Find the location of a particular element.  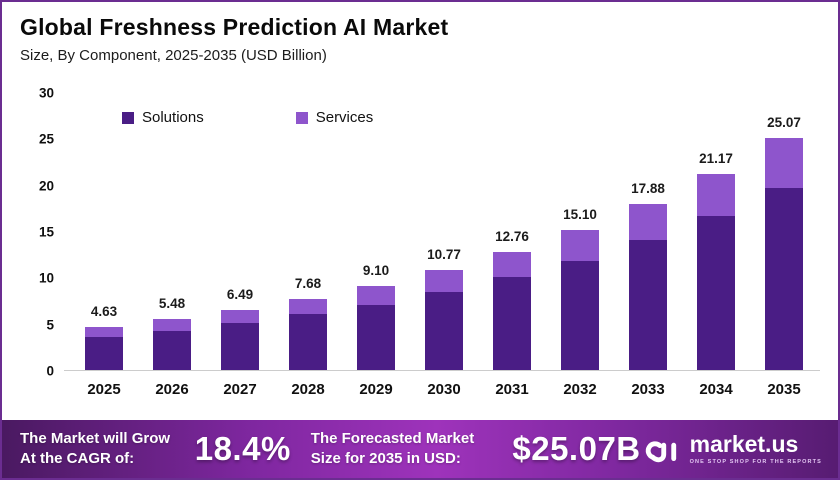

bar-2035: 25.07 2035 is located at coordinates (784, 245).